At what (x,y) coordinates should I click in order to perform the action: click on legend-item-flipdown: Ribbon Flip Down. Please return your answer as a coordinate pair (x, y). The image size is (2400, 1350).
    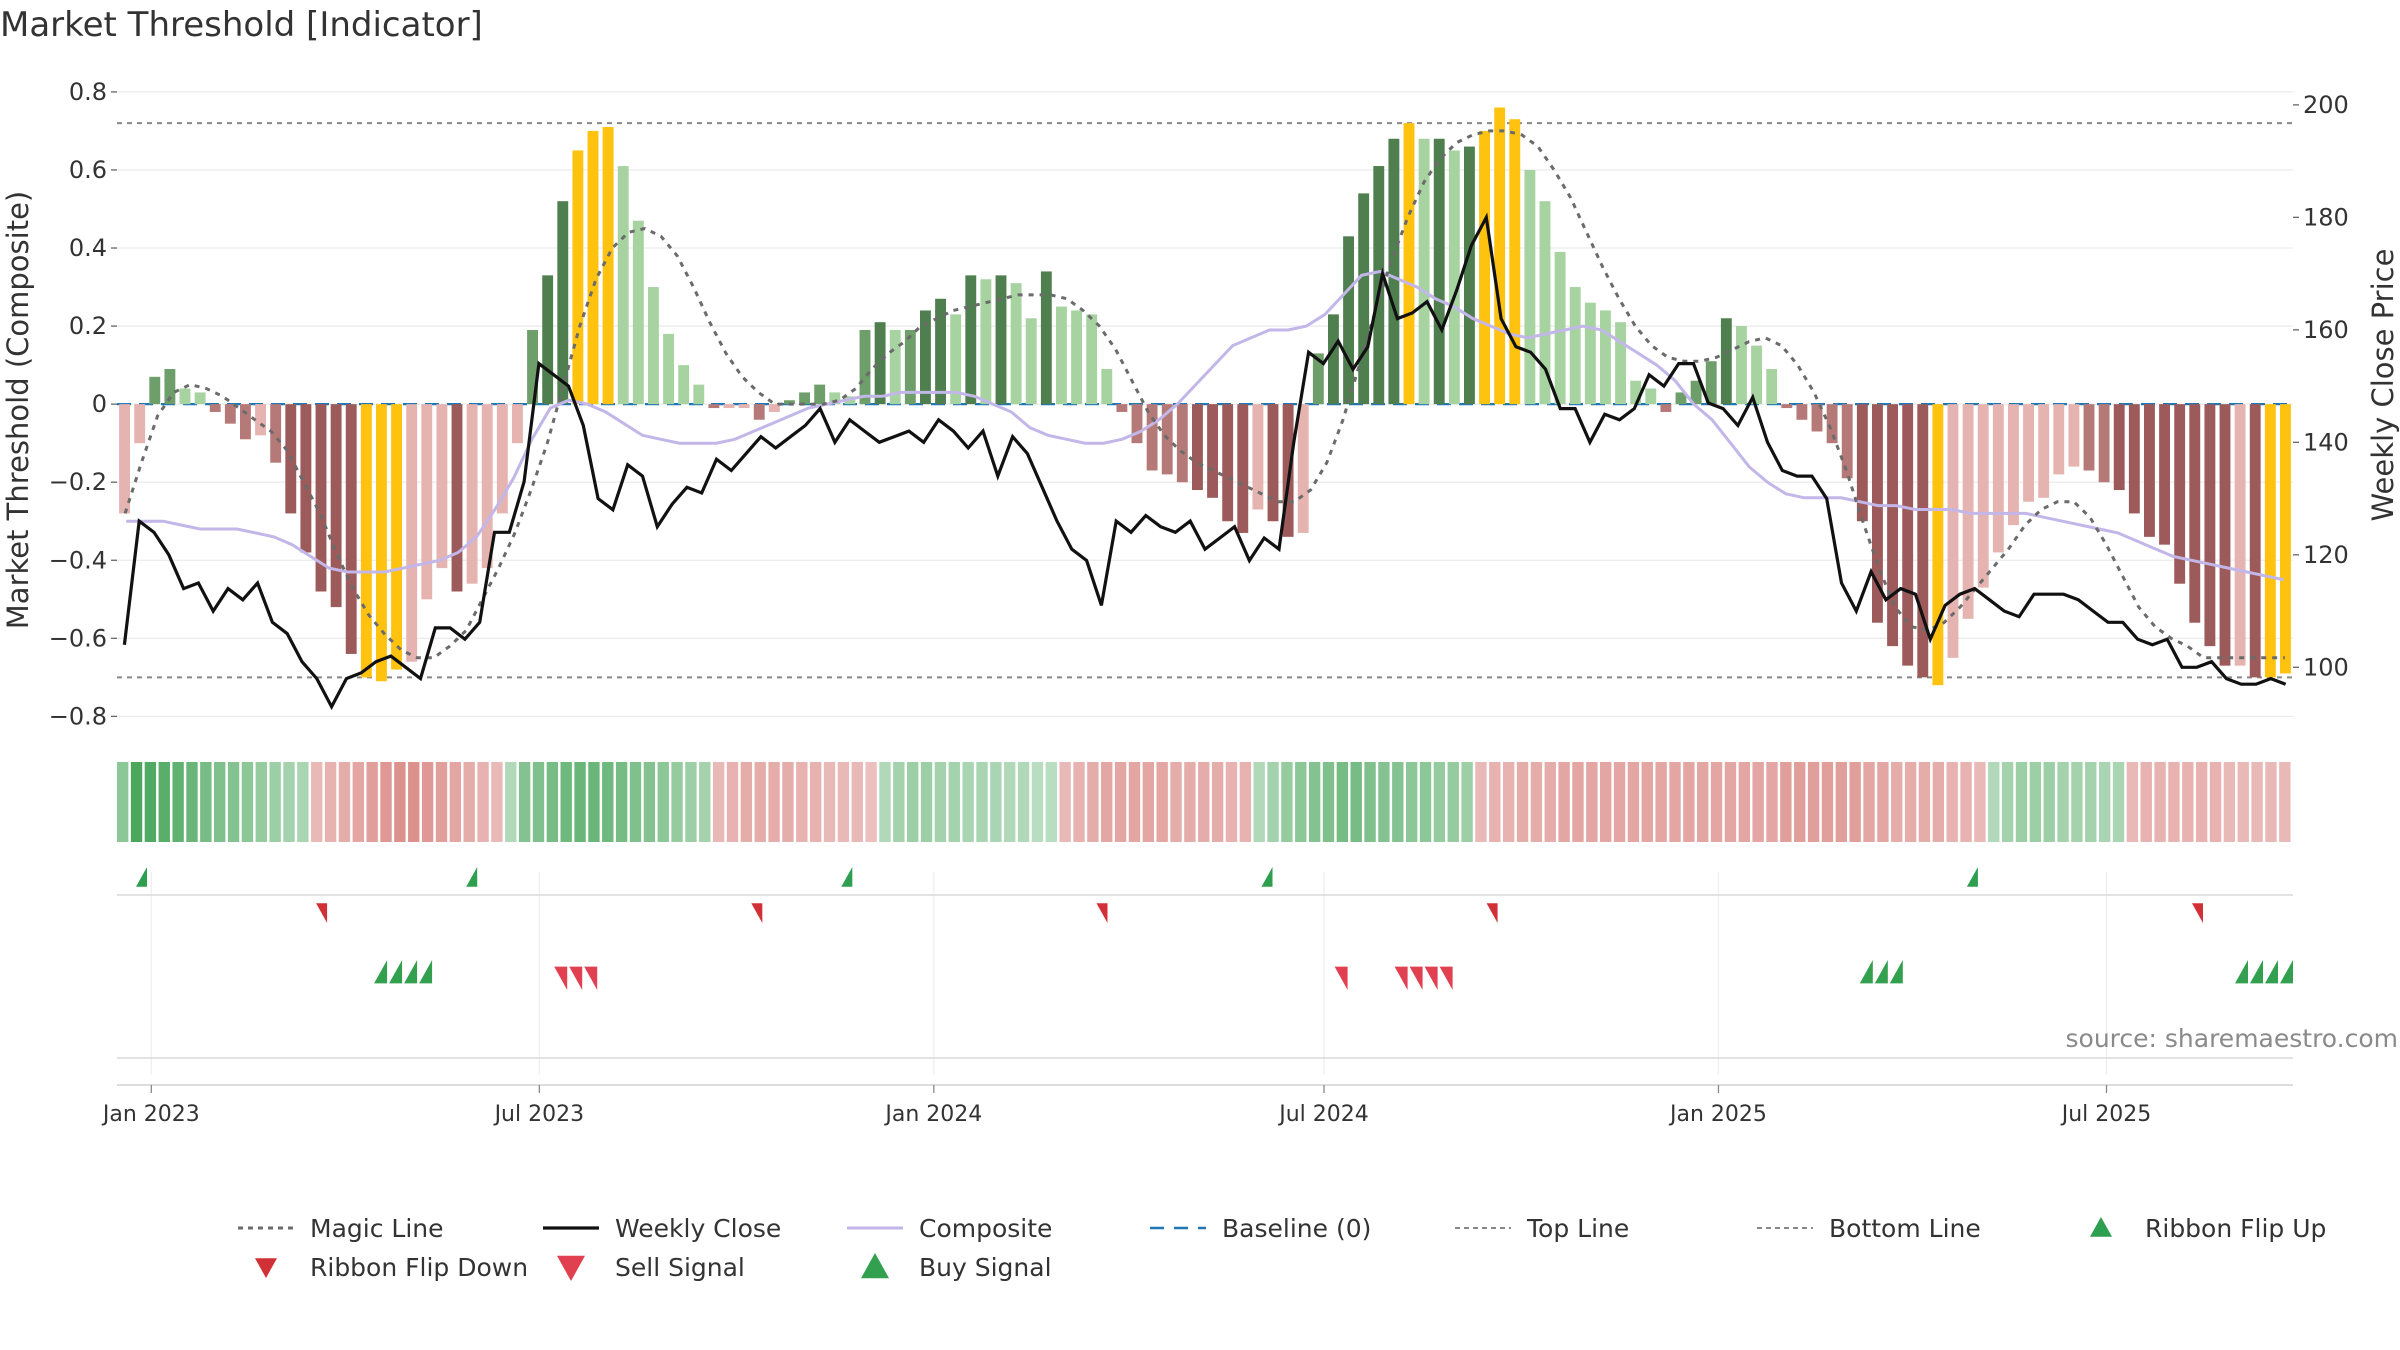
    Looking at the image, I should click on (391, 1267).